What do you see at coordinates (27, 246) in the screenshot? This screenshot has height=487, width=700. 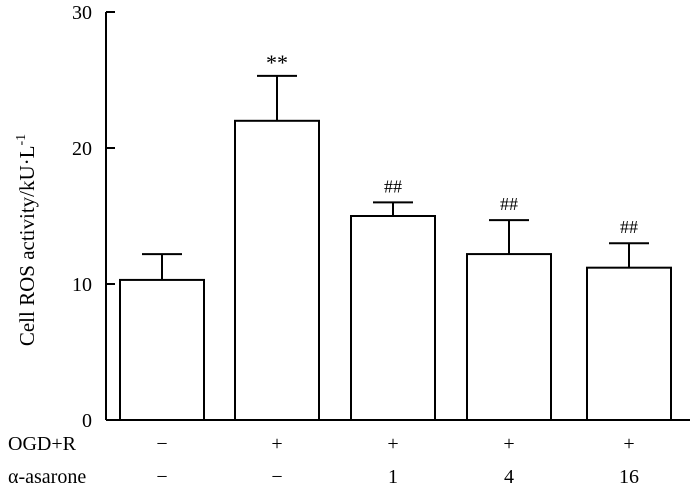 I see `y-axis-label-text: Cell ROS activity/kU·L` at bounding box center [27, 246].